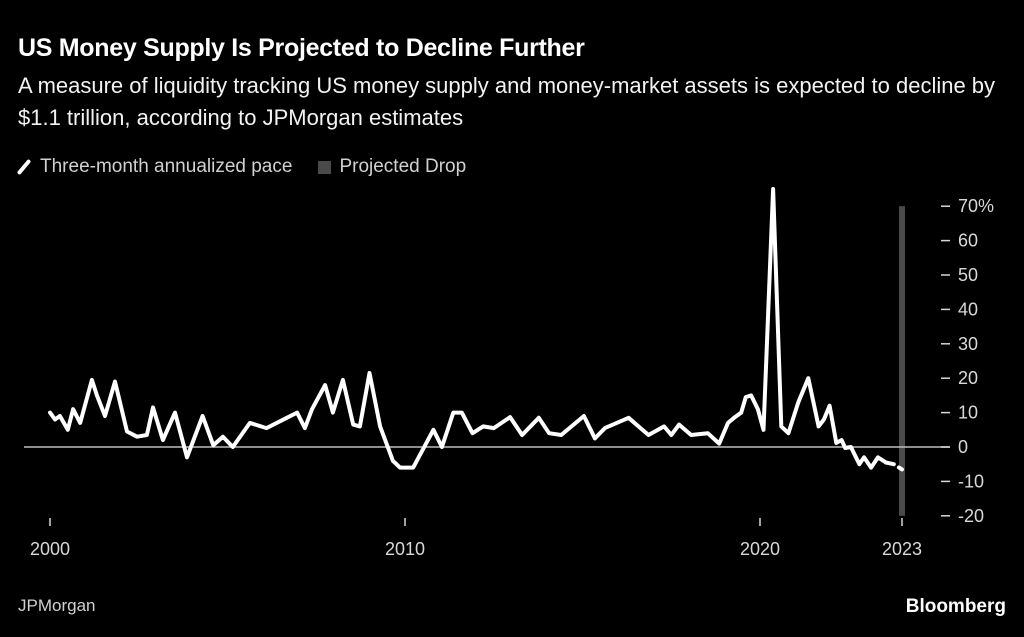  I want to click on y-tick-label: 40, so click(968, 309).